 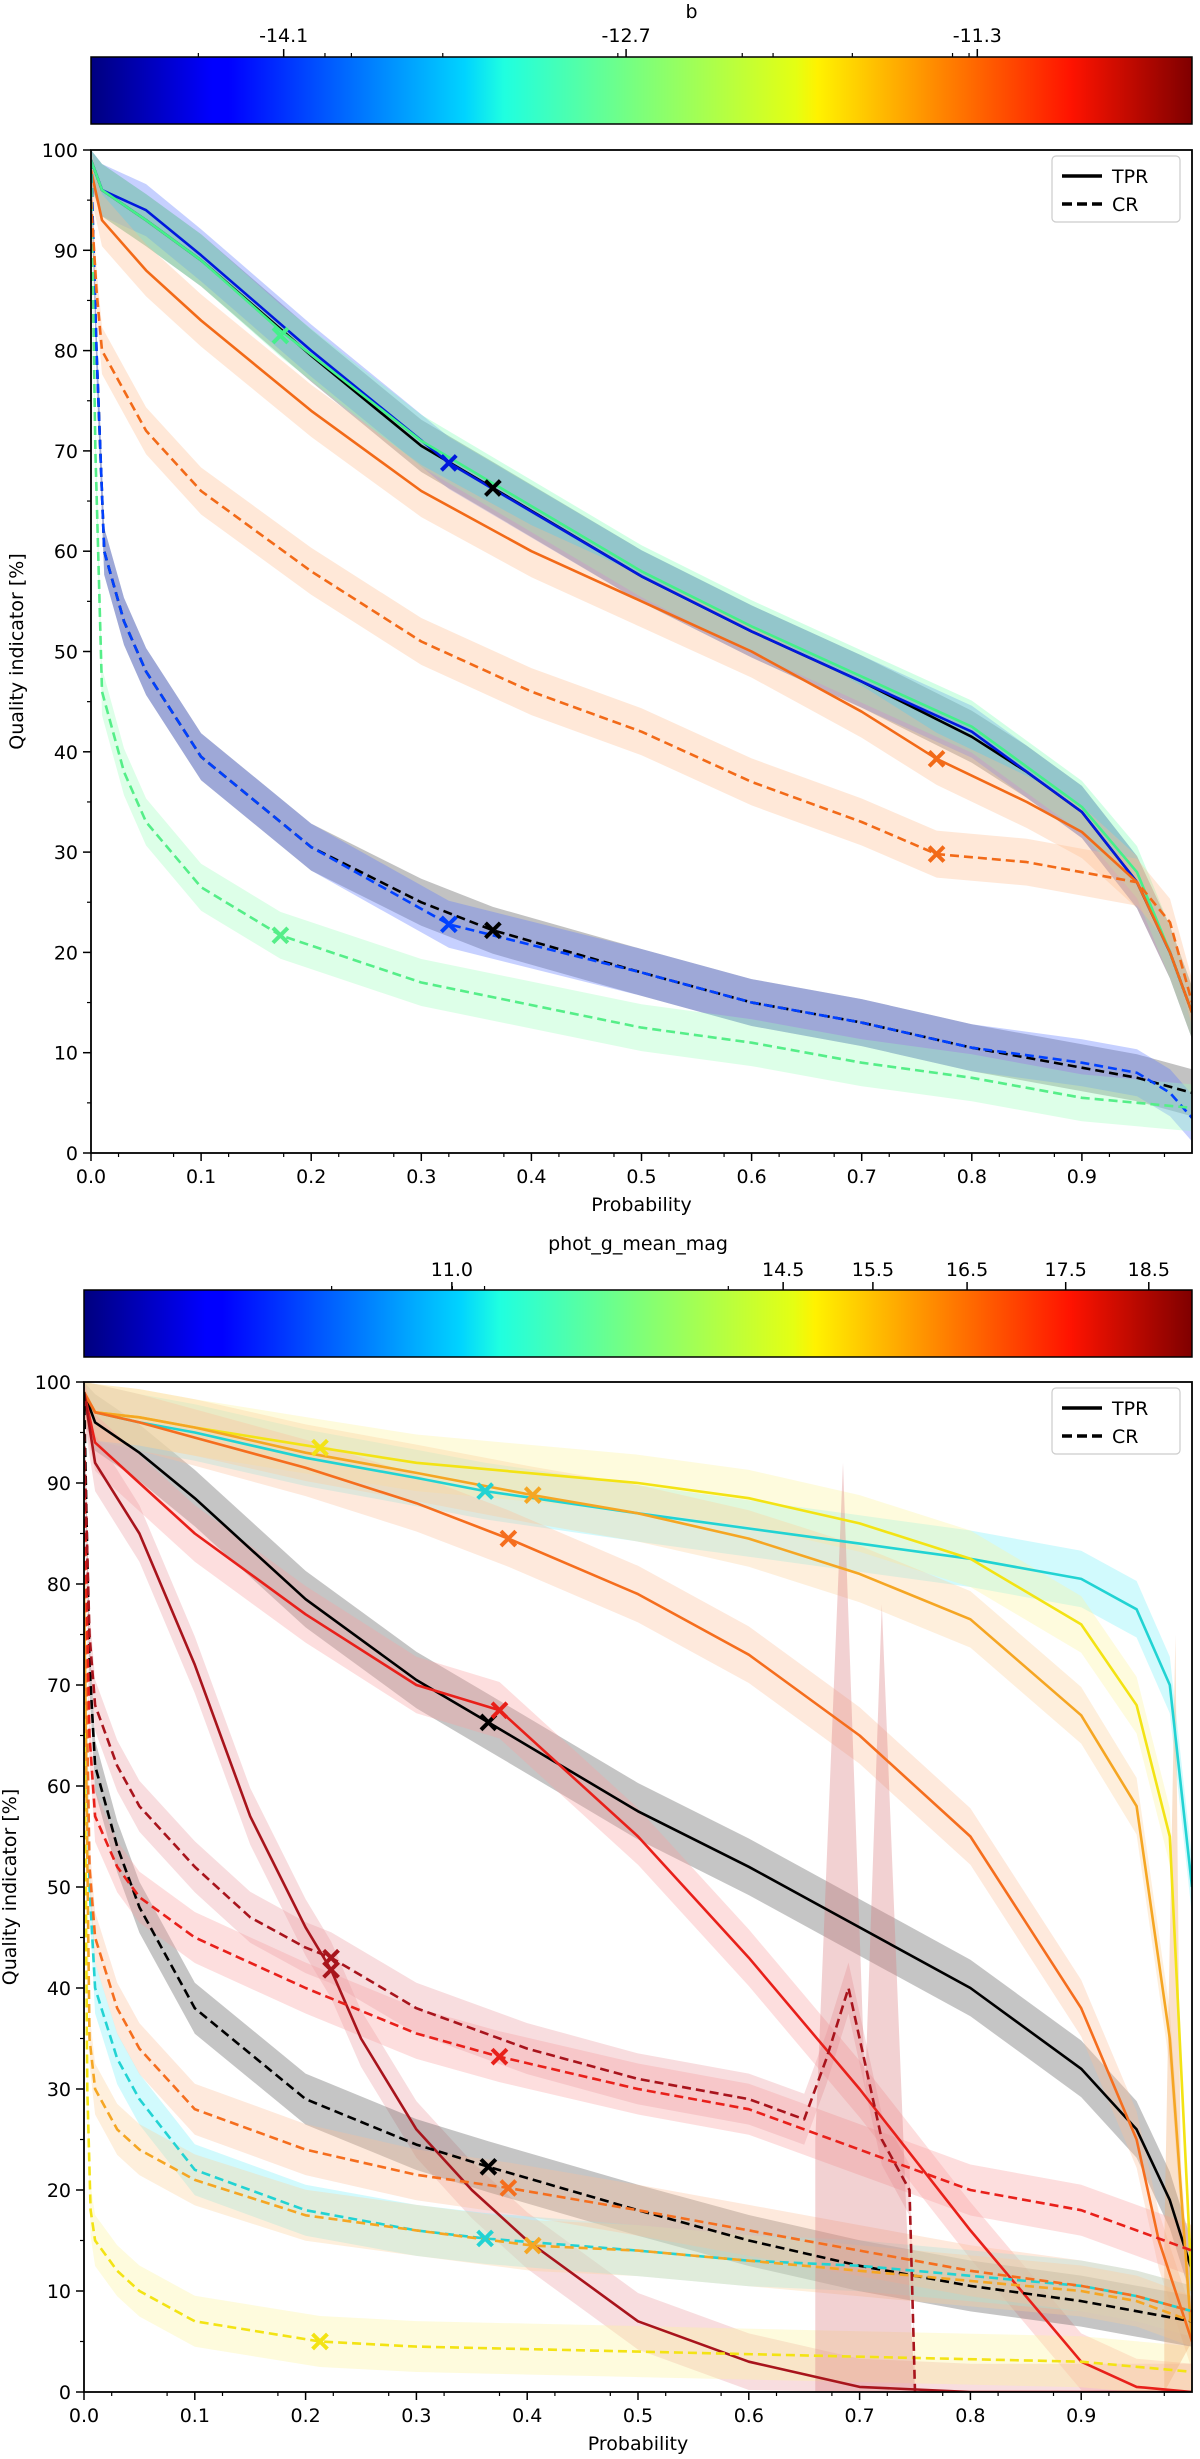 I want to click on colorbar-tick-label: 17.5, so click(x=1066, y=1270).